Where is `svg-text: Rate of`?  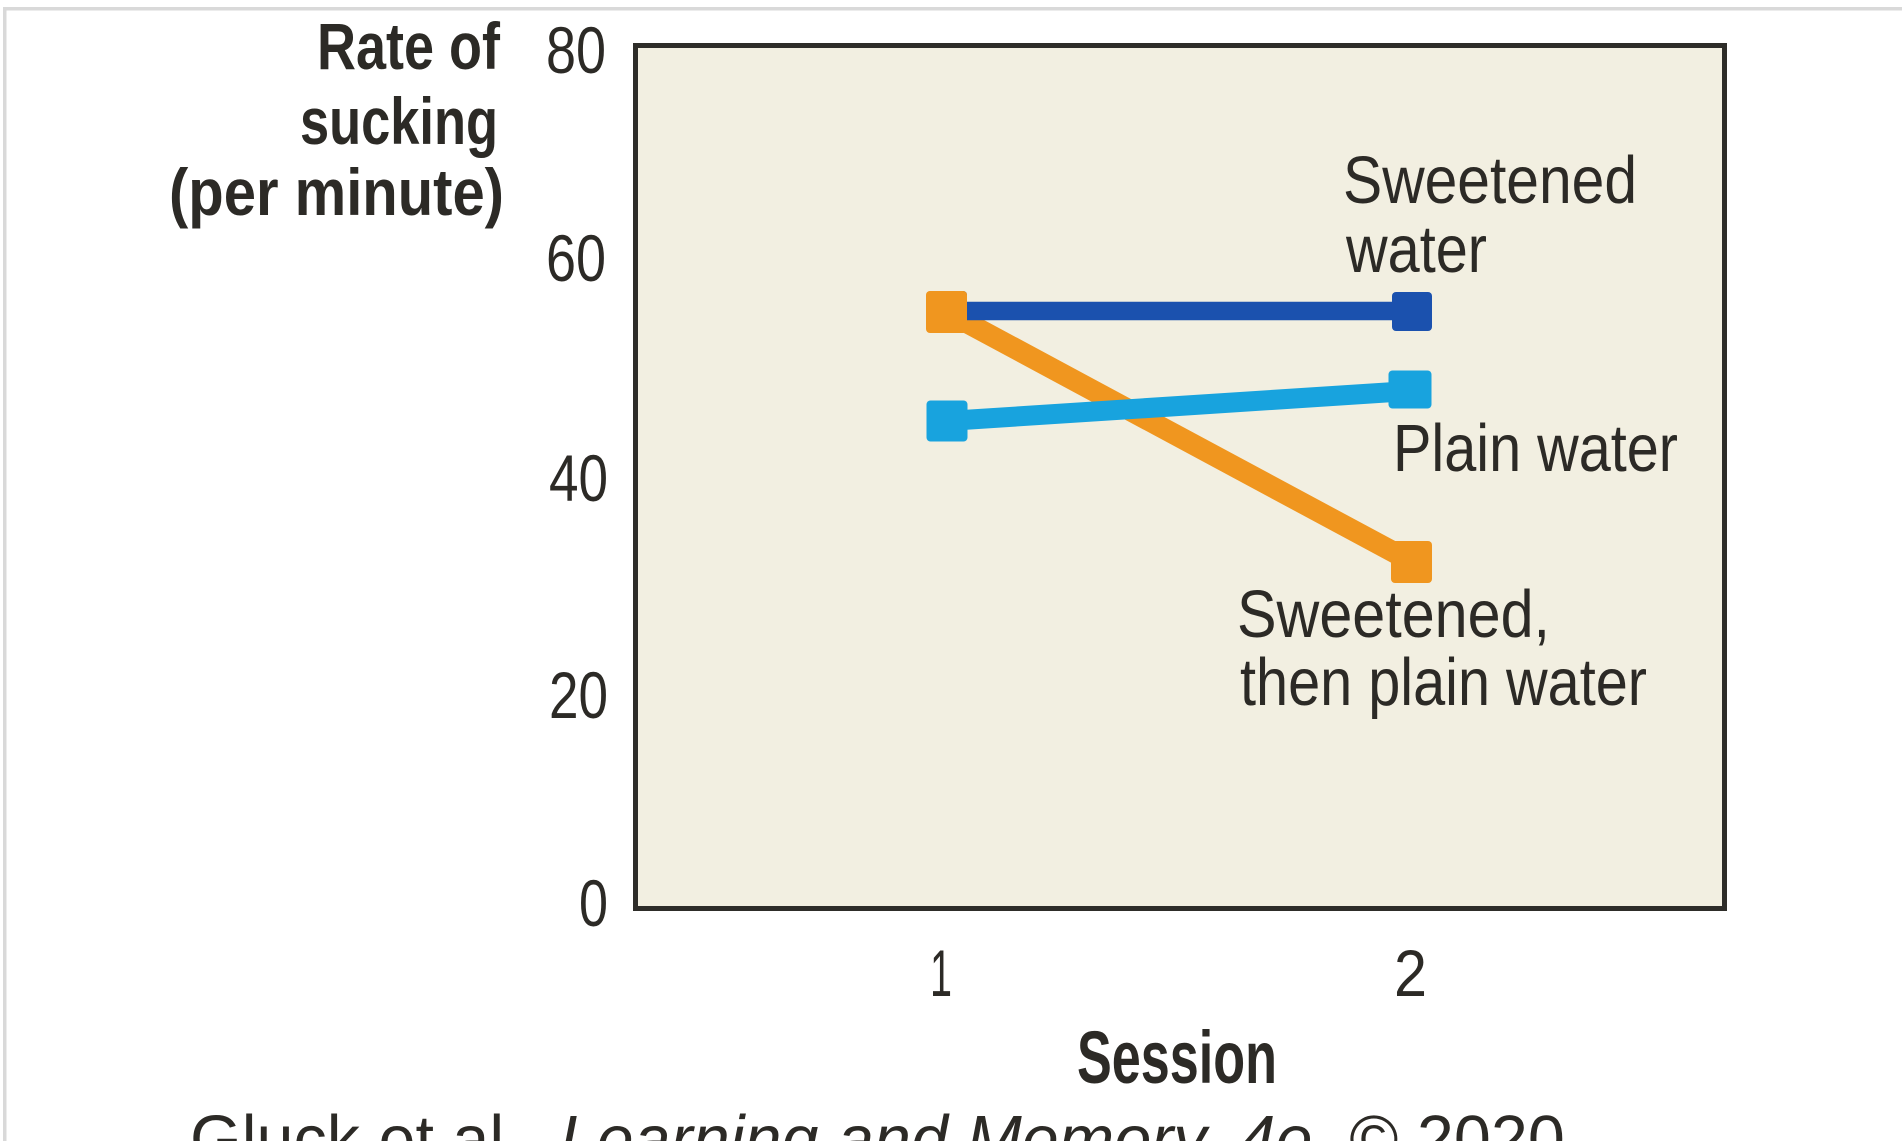 svg-text: Rate of is located at coordinates (409, 46).